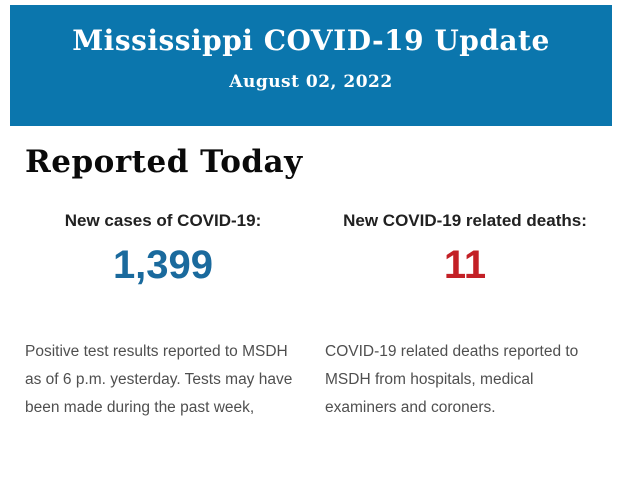 This screenshot has height=483, width=620. Describe the element at coordinates (465, 220) in the screenshot. I see `new-deaths-label: New COVID-19 related deaths:` at that location.